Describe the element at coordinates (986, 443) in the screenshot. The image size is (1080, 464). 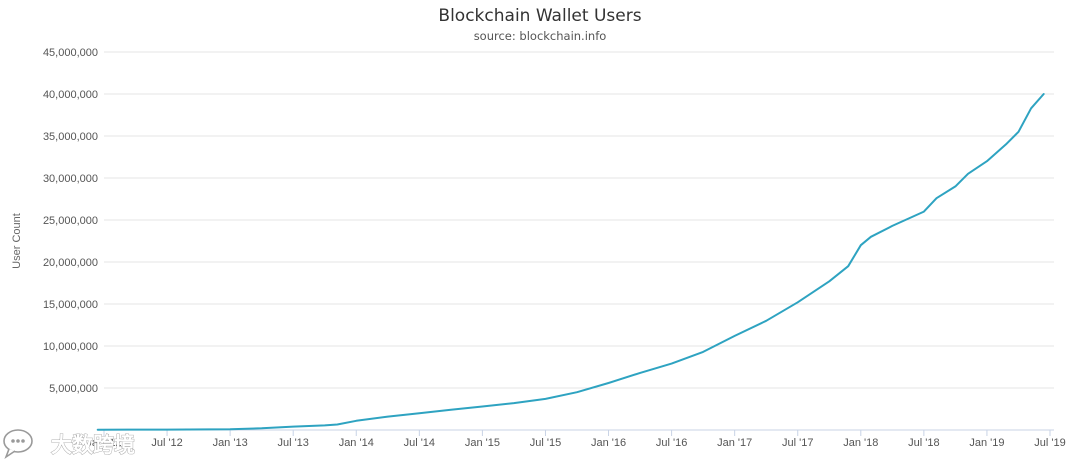
I see `x-tick-label: Jan '19` at that location.